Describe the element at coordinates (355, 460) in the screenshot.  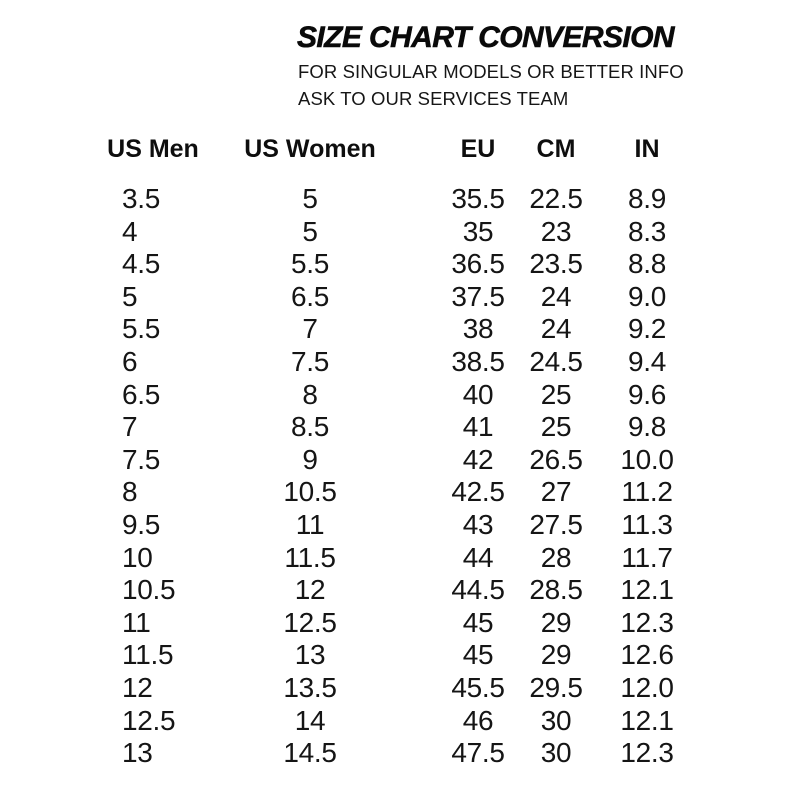
I see `table-row: 7.5 9 42 26.5 10.0` at that location.